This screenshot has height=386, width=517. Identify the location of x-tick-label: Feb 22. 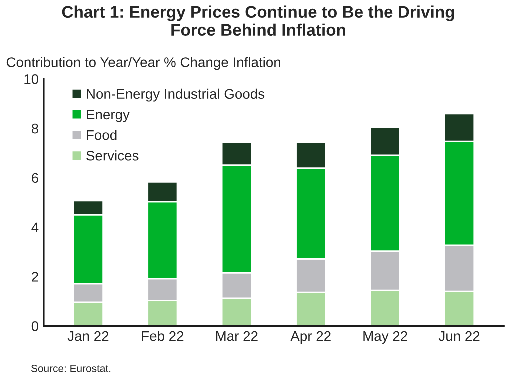
(163, 336).